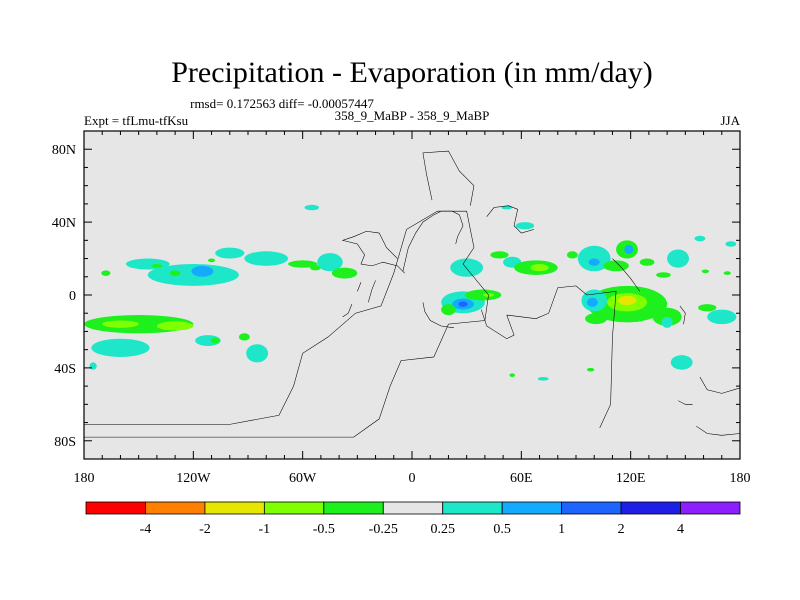 This screenshot has height=600, width=800. I want to click on colorbar-label-2: -1, so click(265, 529).